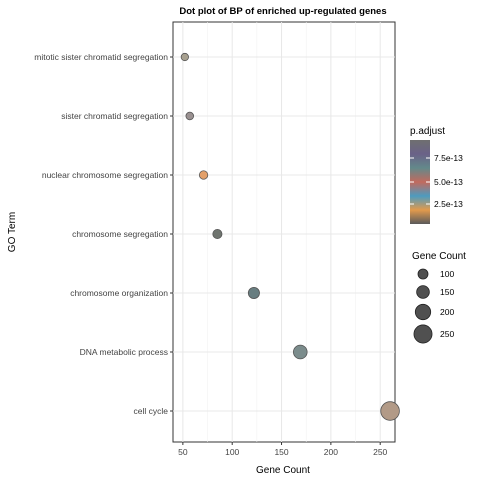  Describe the element at coordinates (447, 334) in the screenshot. I see `size-legend-label: 250` at that location.